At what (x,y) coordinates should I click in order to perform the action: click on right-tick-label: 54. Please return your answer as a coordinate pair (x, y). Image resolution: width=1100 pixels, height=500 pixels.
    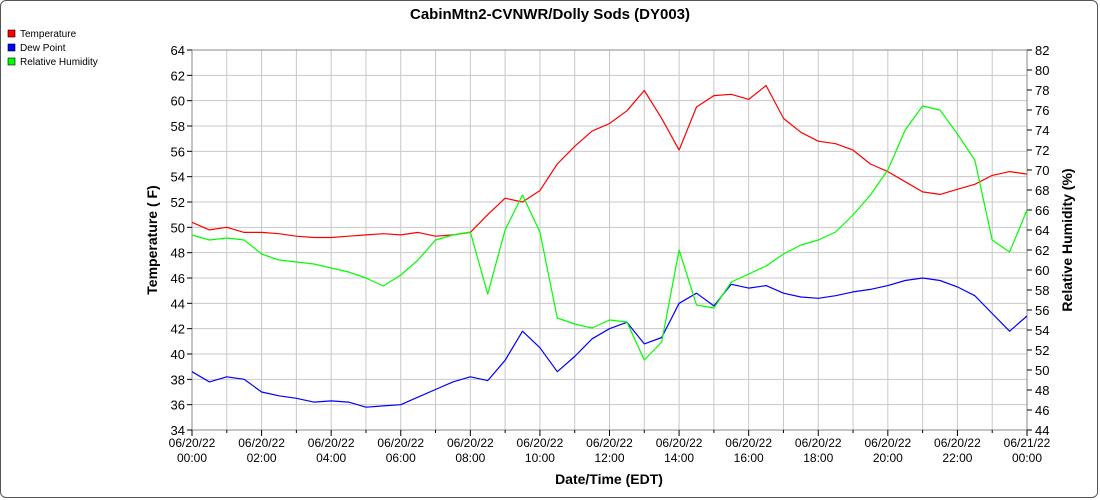
    Looking at the image, I should click on (1042, 330).